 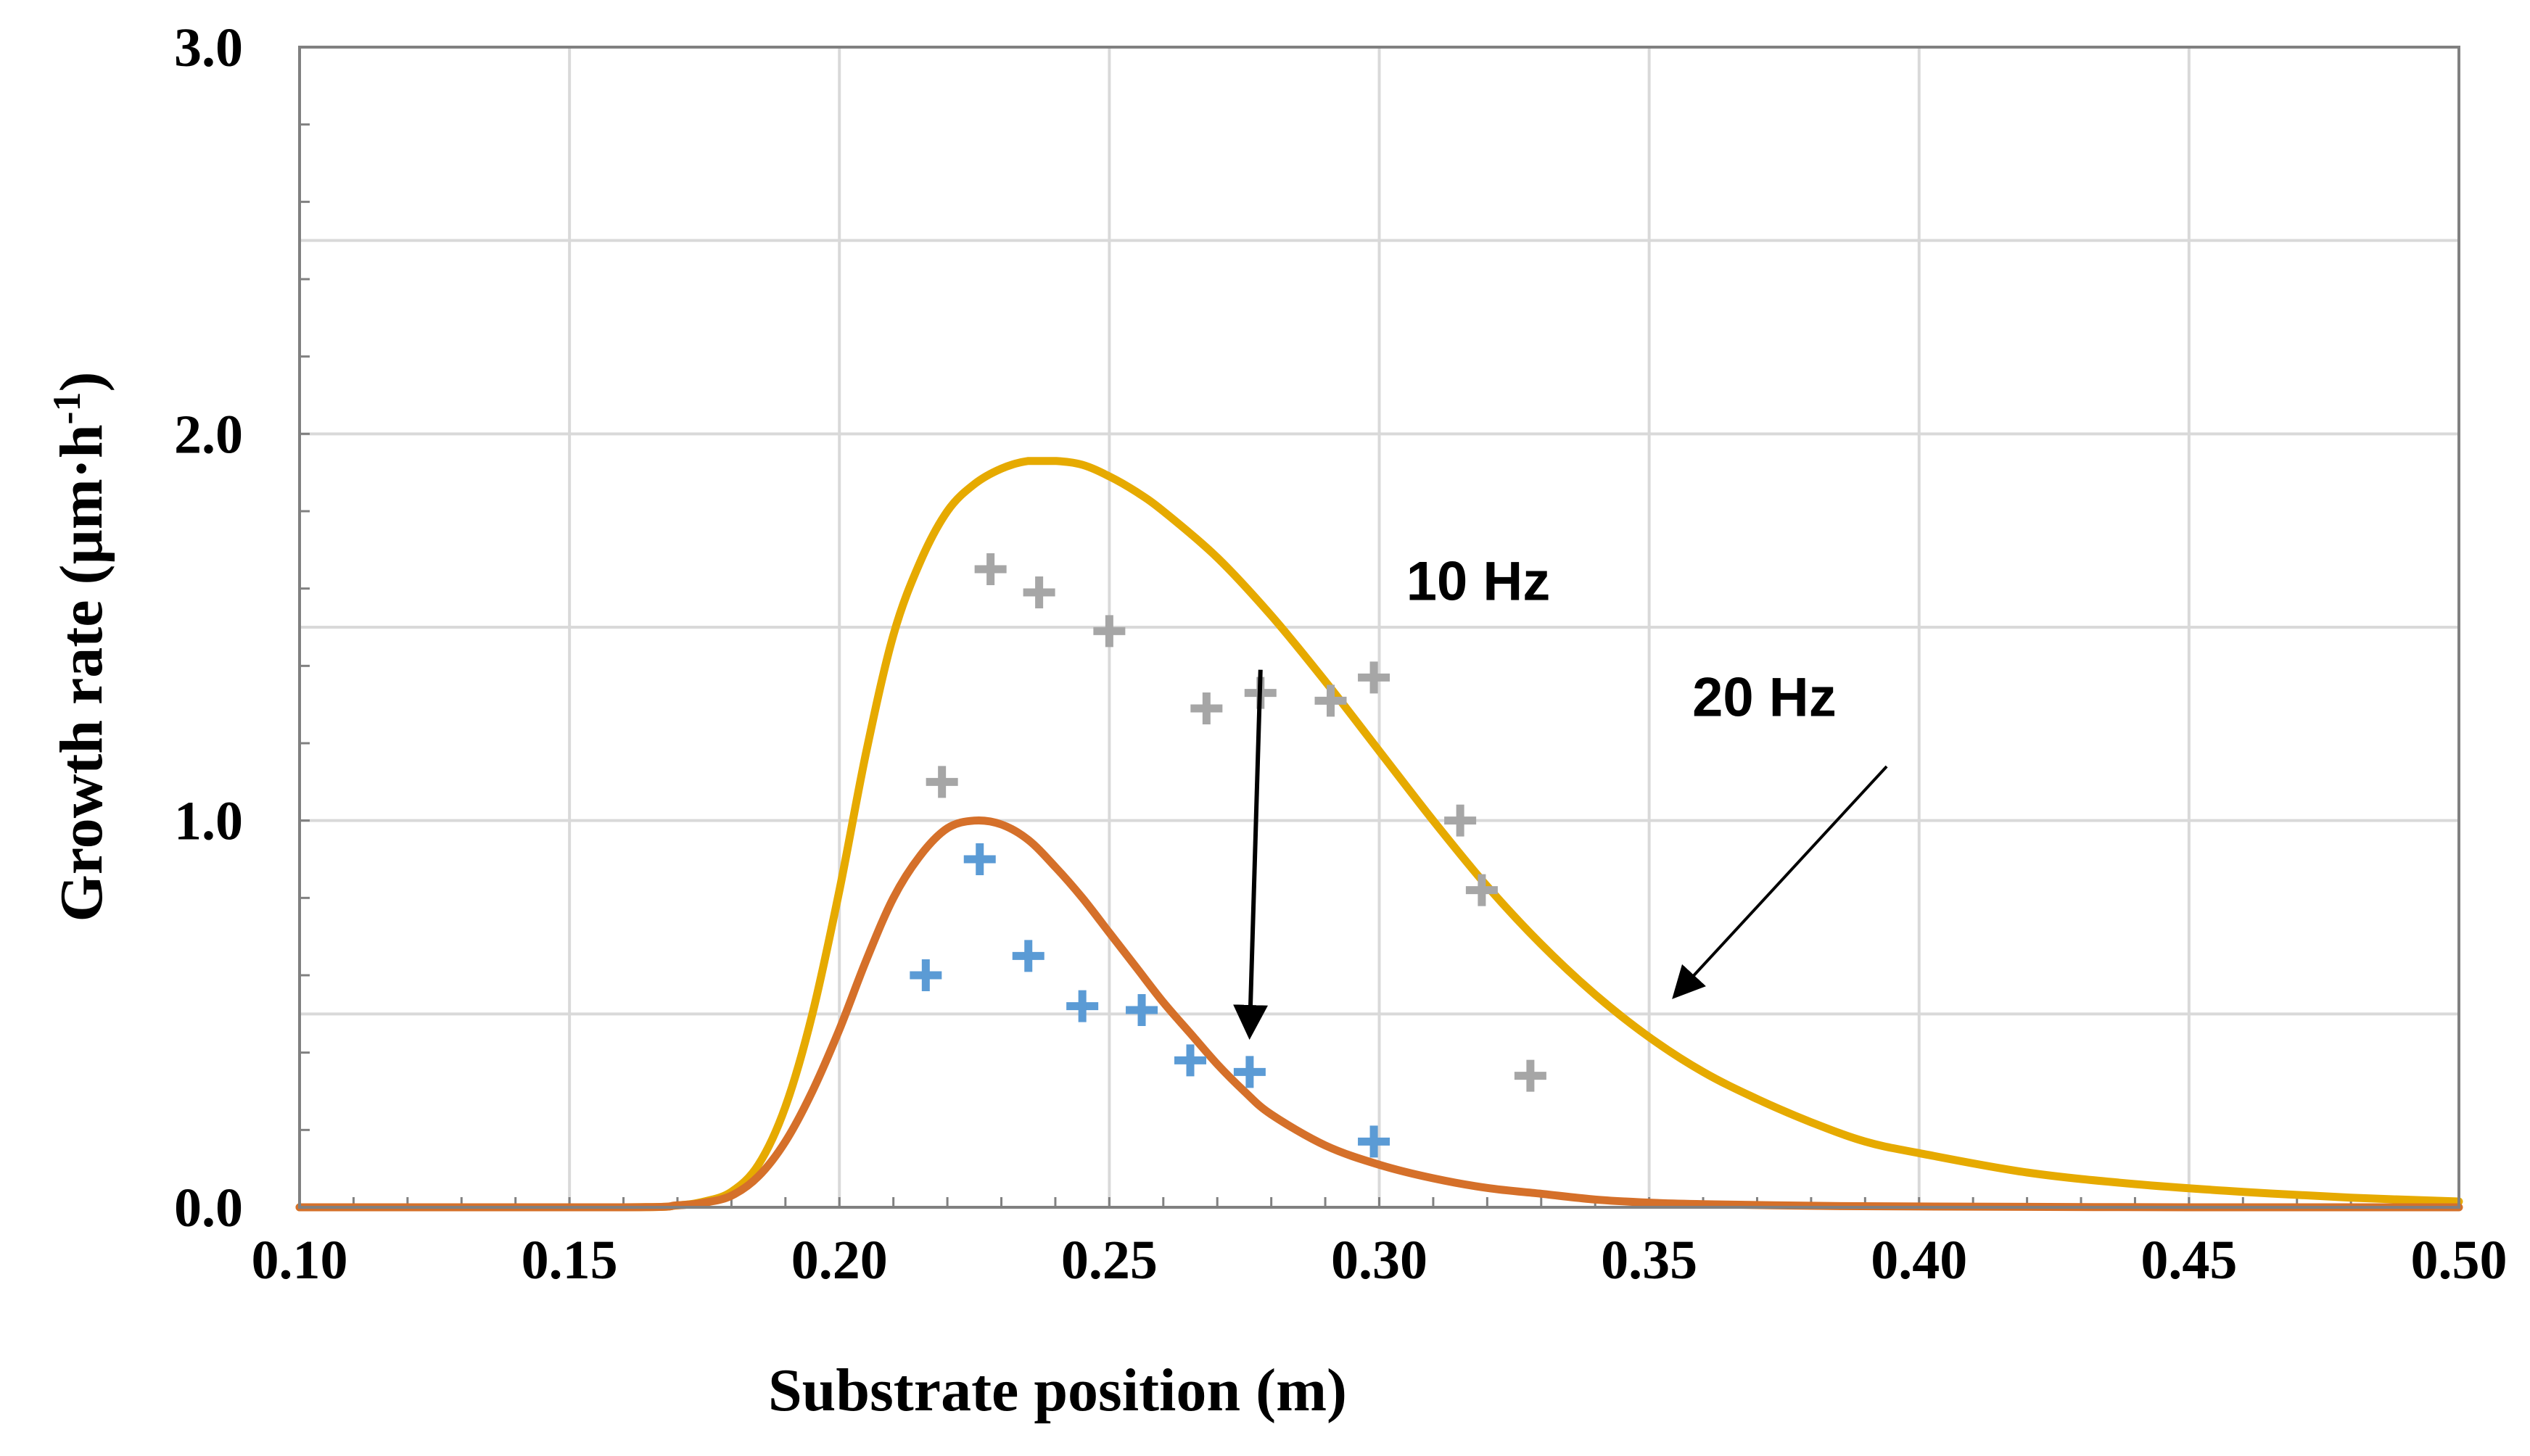 I want to click on x-tick-label: 0.50, so click(x=2459, y=1260).